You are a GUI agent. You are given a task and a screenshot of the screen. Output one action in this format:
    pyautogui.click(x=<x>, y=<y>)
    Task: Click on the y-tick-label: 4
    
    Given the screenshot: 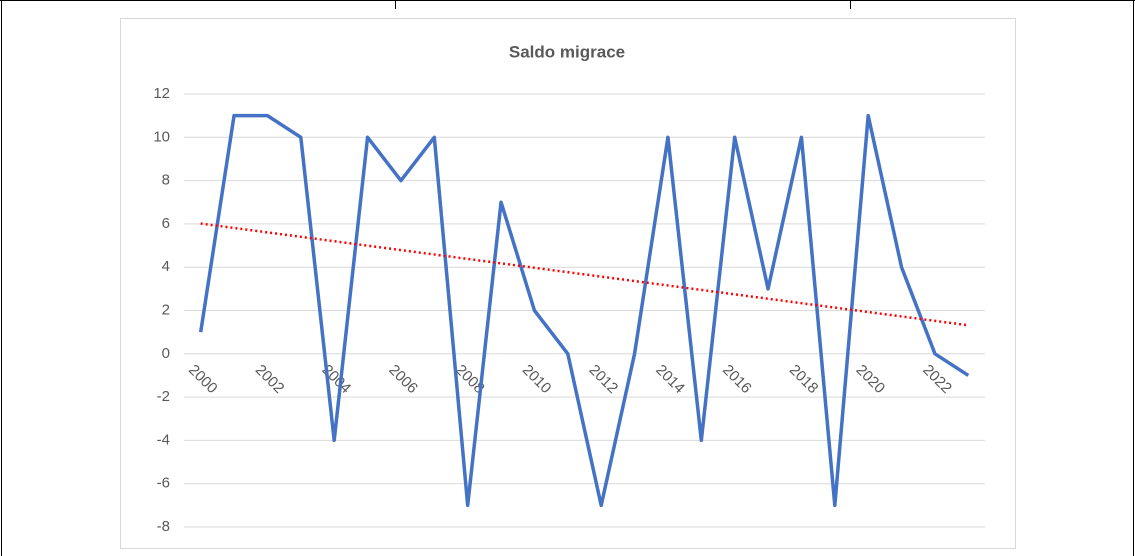 What is the action you would take?
    pyautogui.click(x=166, y=266)
    